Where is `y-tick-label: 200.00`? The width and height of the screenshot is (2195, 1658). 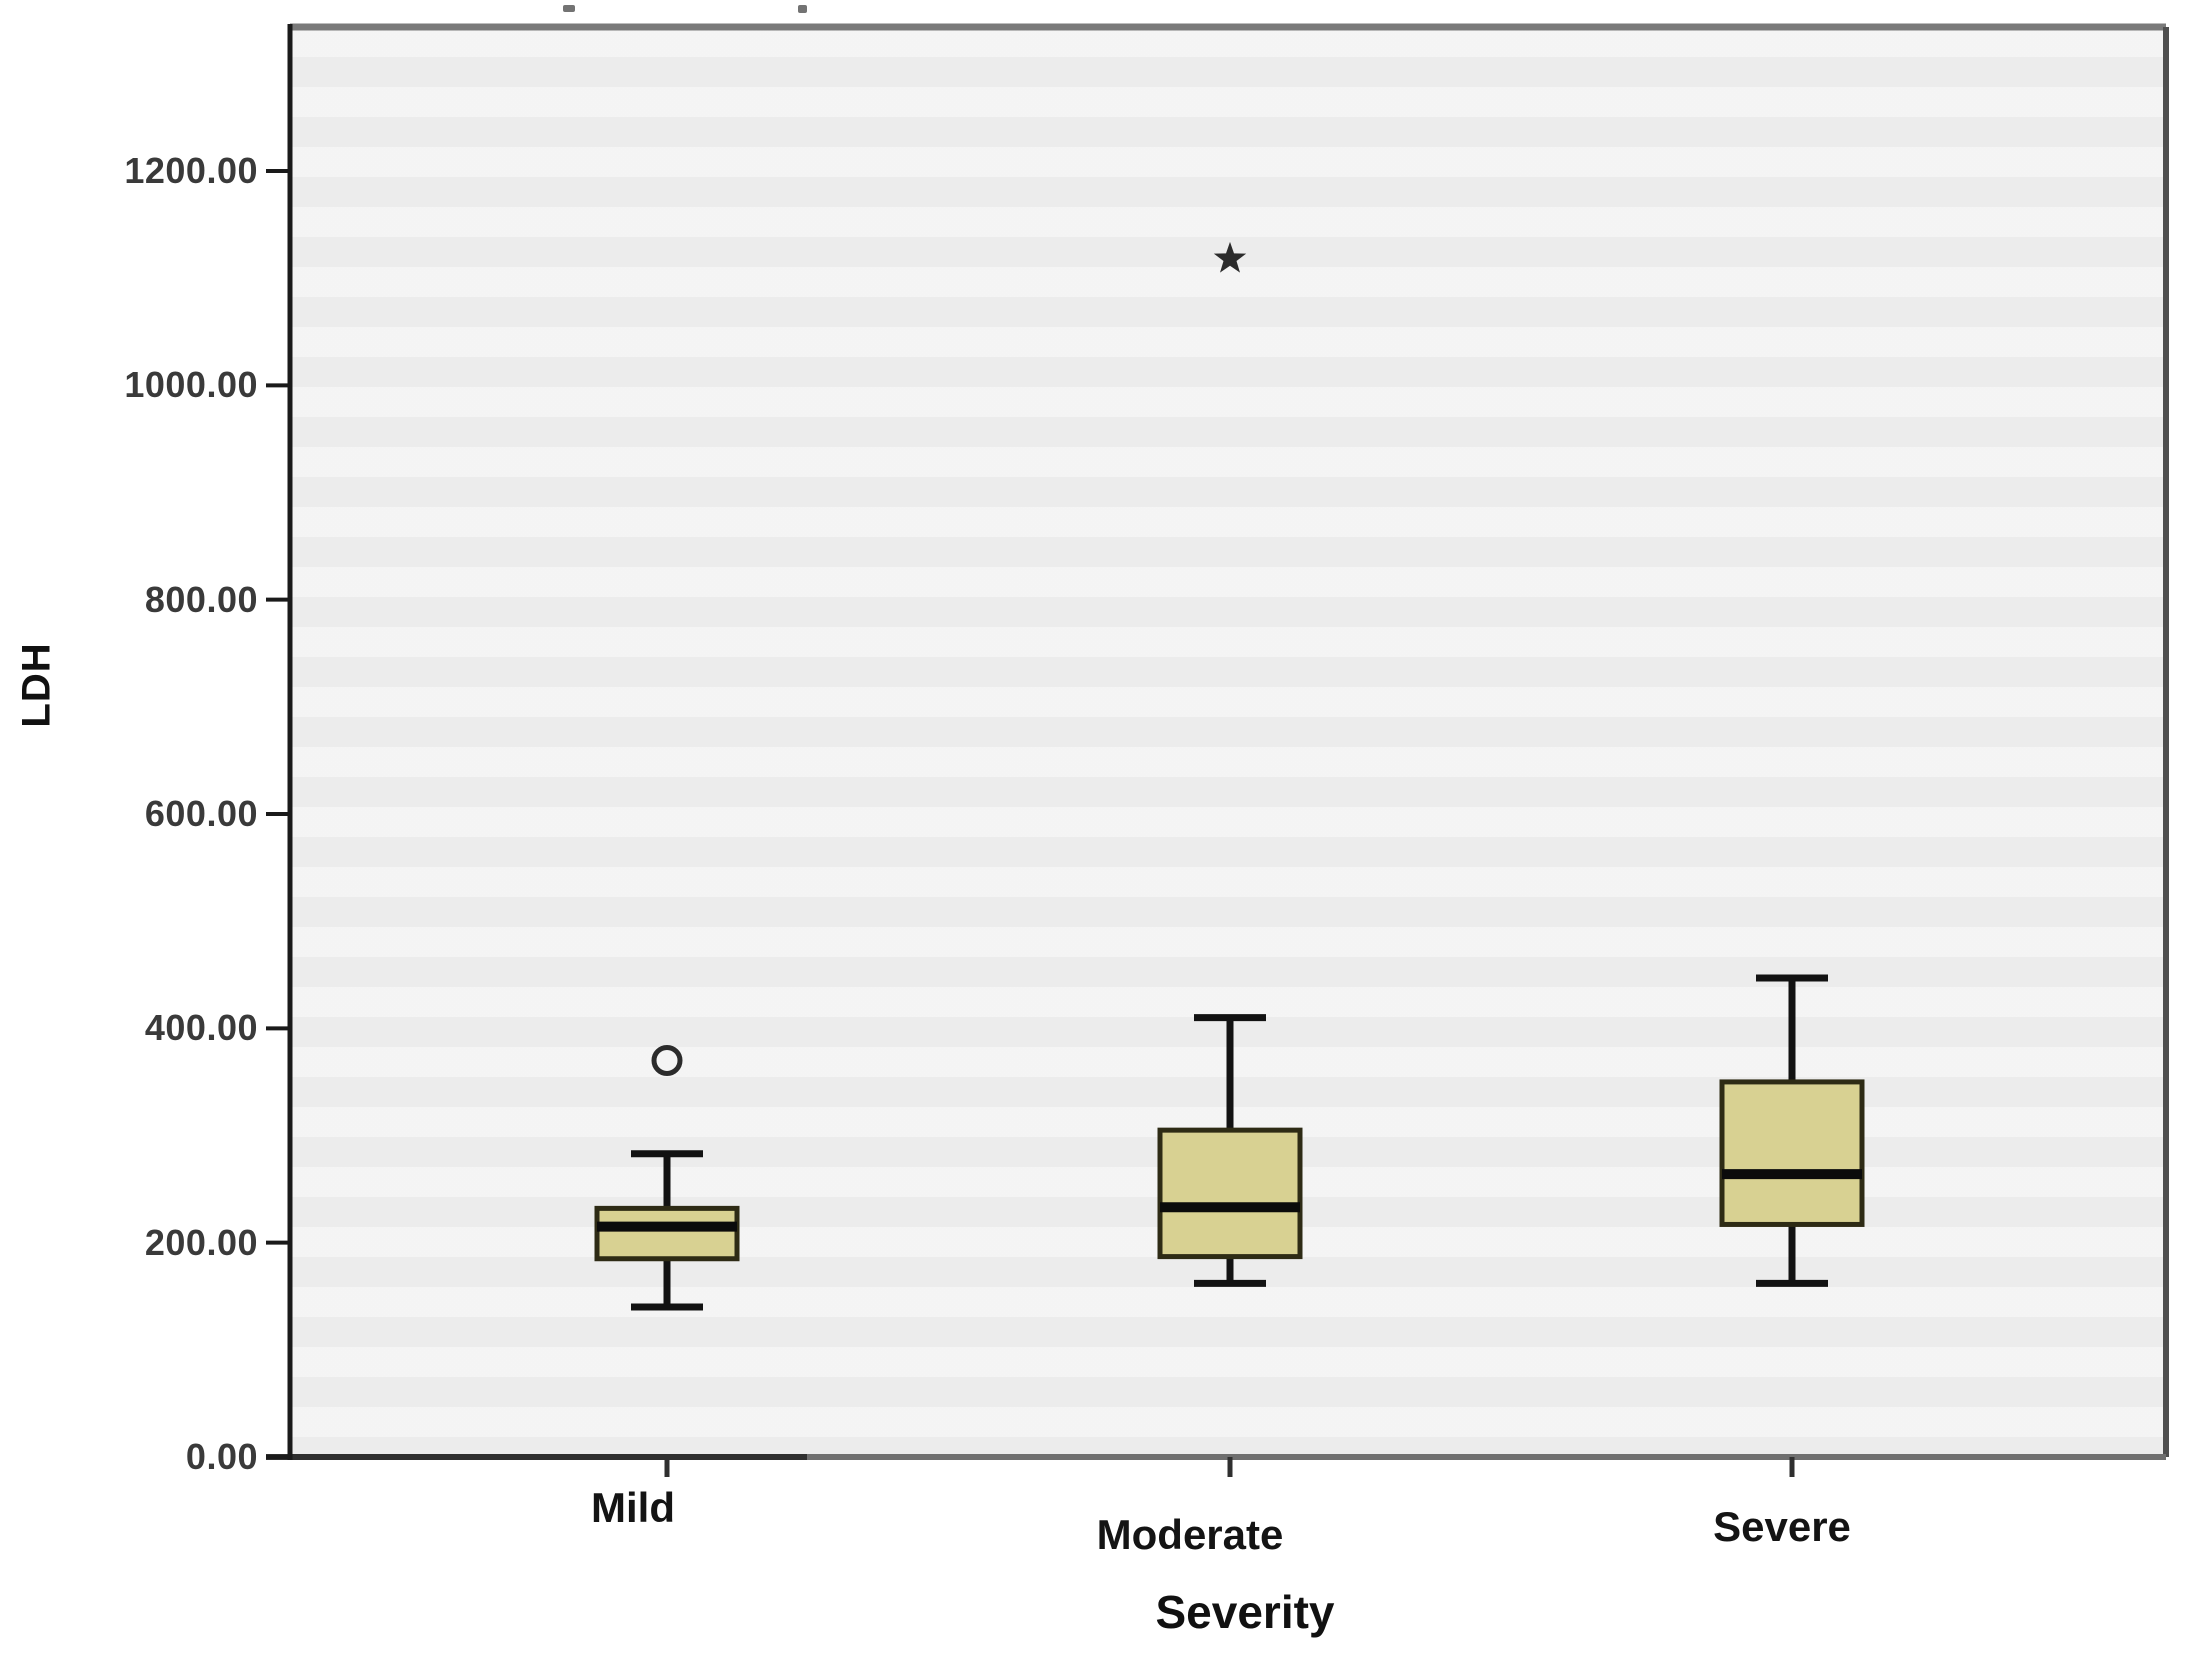
y-tick-label: 200.00 is located at coordinates (201, 1242).